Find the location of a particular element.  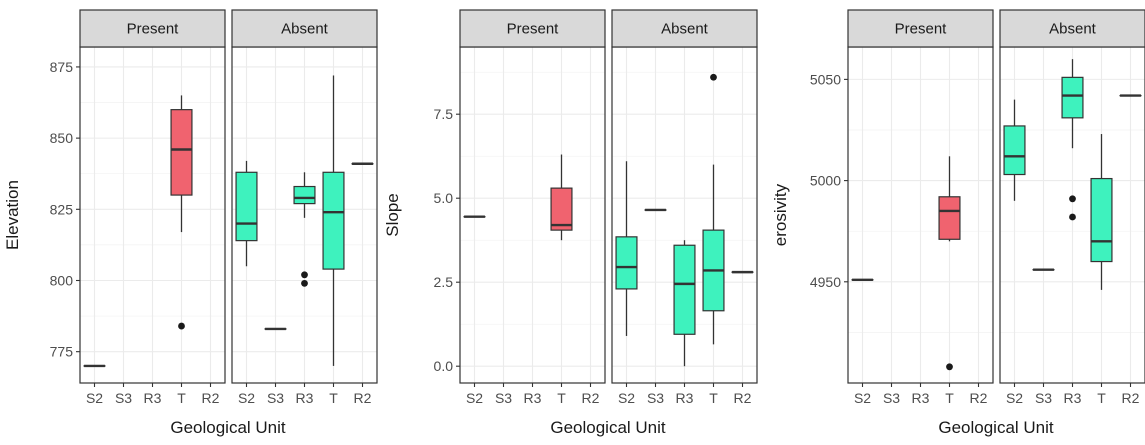

y-tick-label: 850 is located at coordinates (62, 138).